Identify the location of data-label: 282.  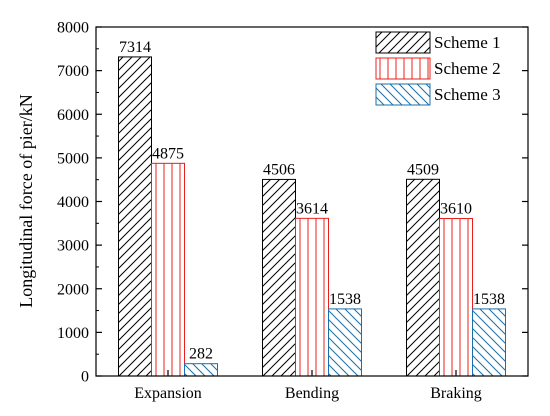
(201, 354).